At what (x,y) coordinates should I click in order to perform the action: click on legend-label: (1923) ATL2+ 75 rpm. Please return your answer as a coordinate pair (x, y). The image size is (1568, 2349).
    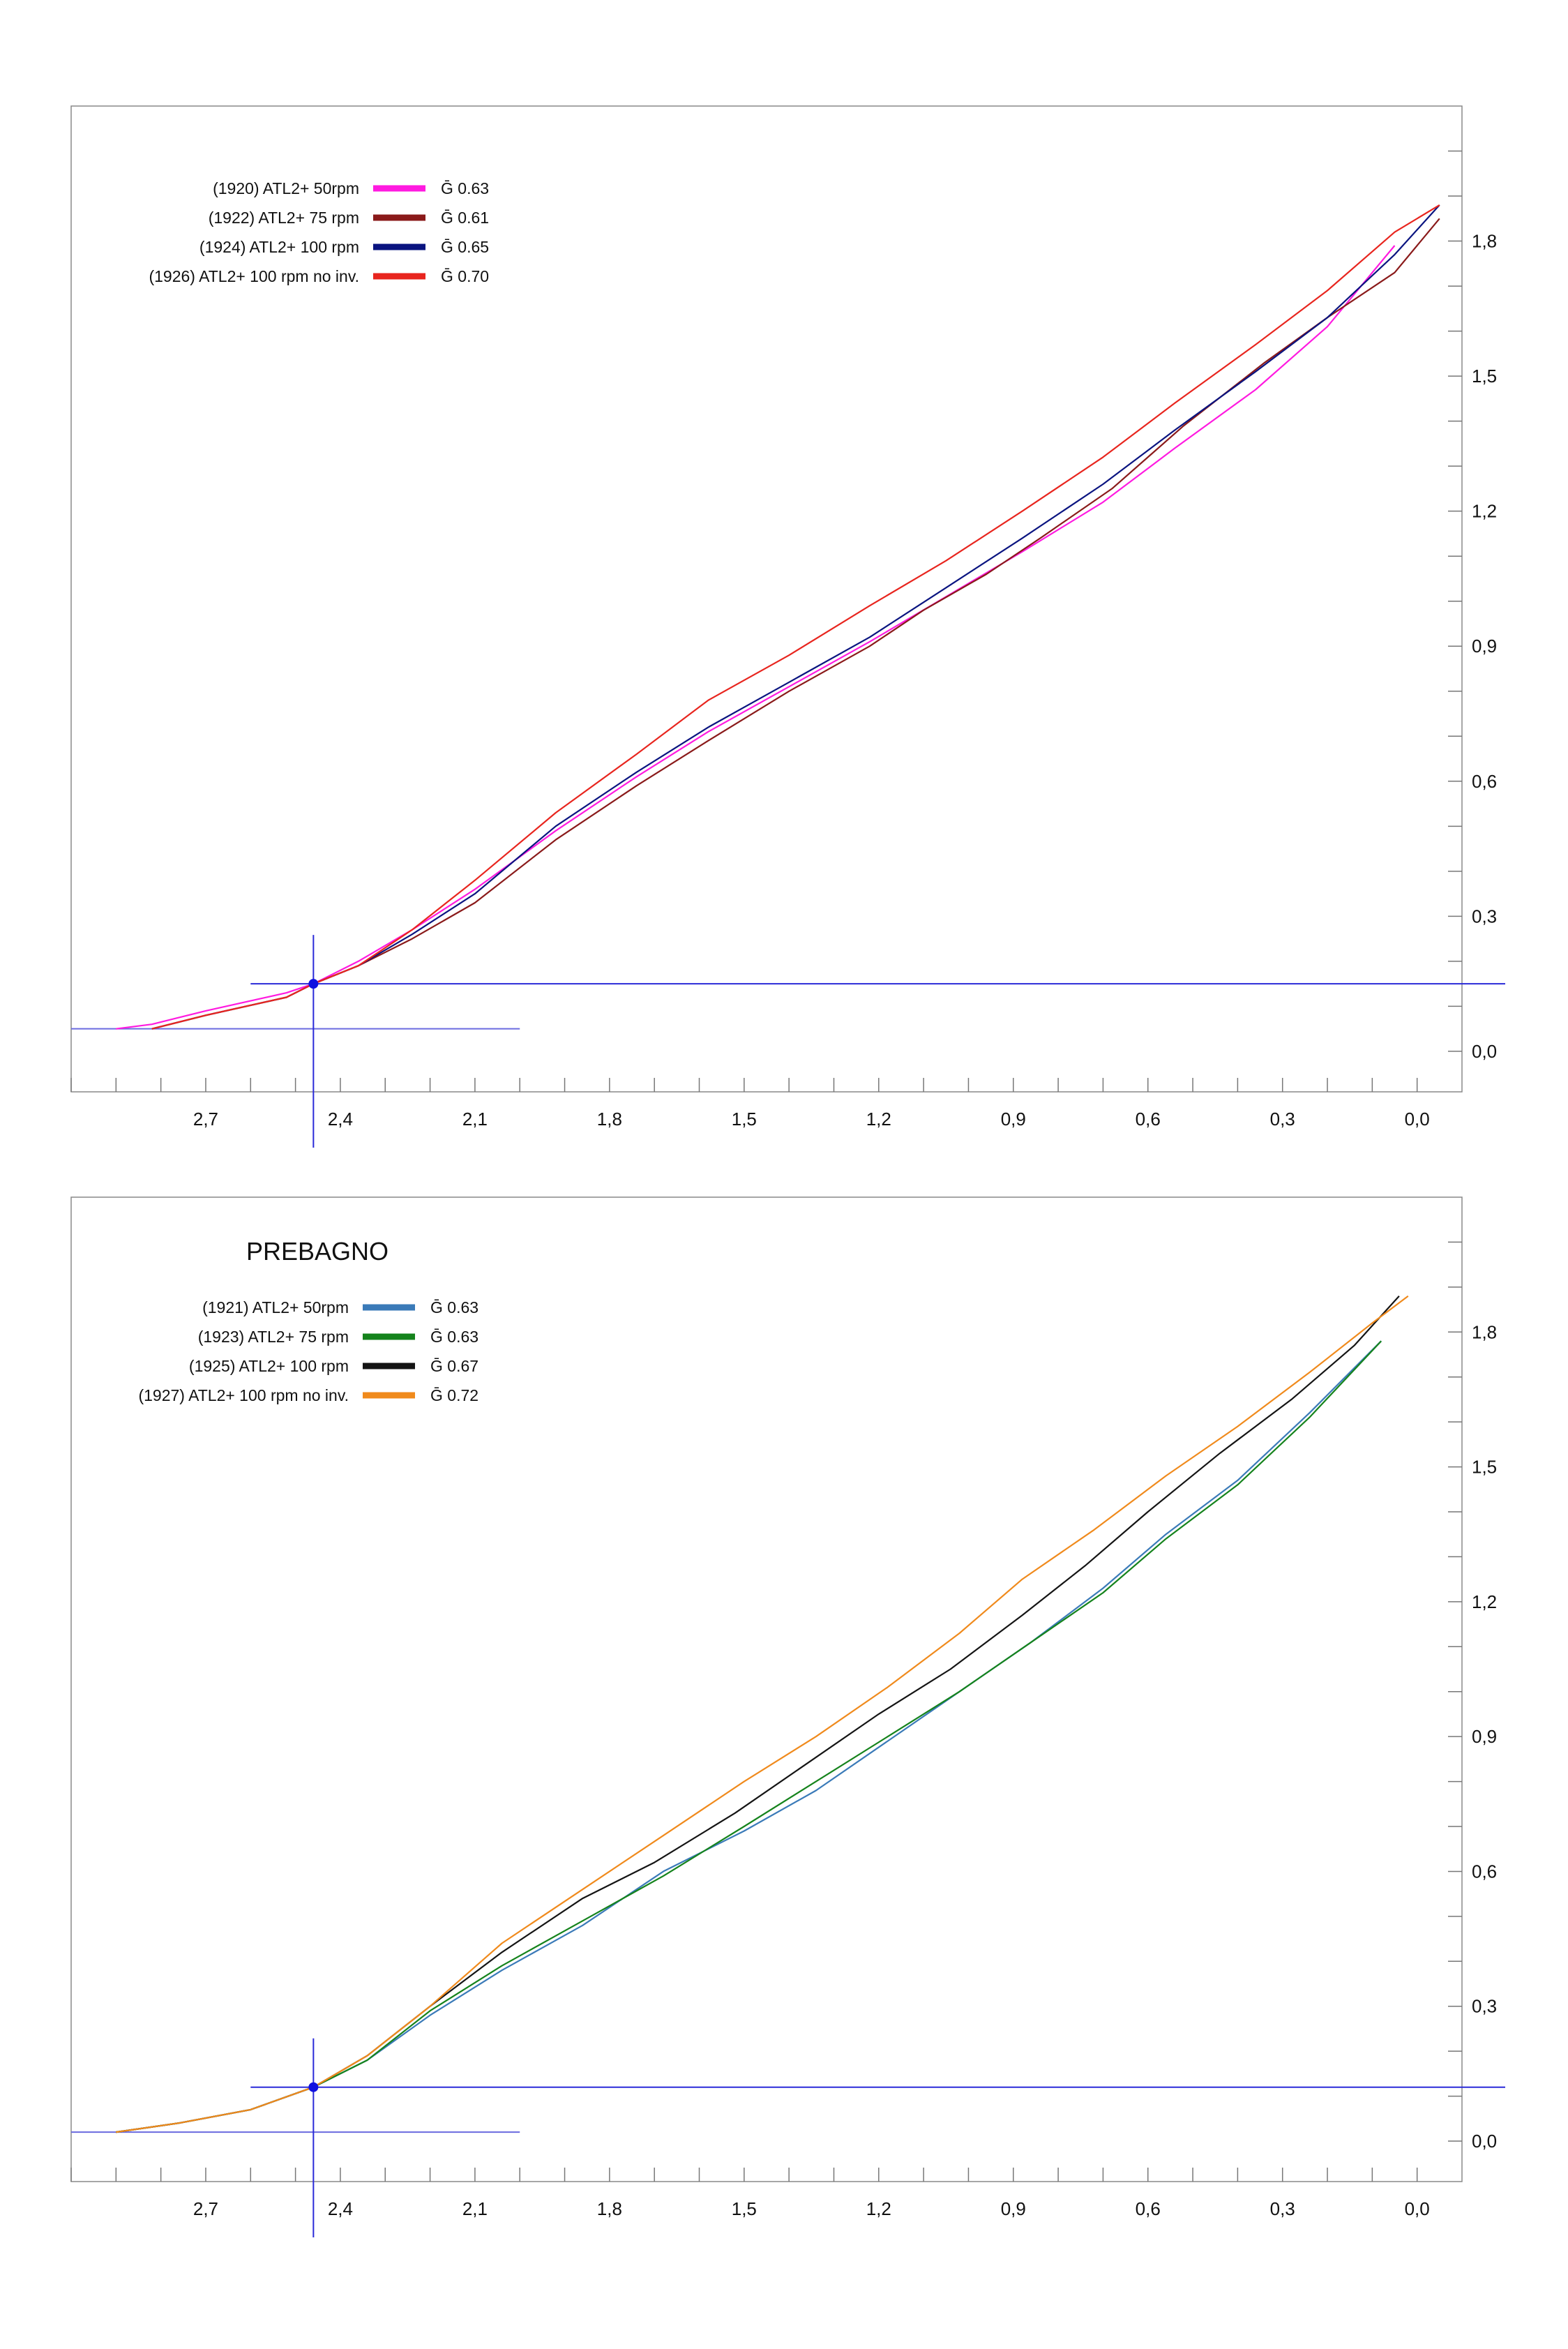
    Looking at the image, I should click on (273, 1337).